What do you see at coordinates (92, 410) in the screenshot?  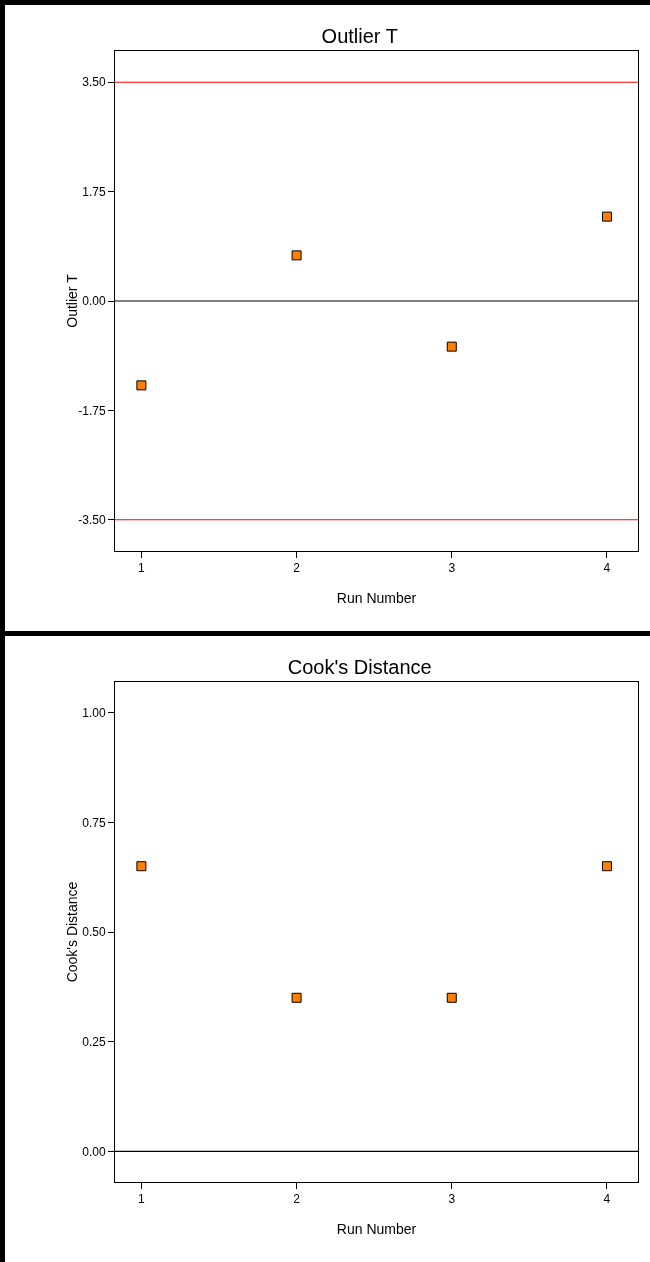 I see `y-tick-label: -1.75` at bounding box center [92, 410].